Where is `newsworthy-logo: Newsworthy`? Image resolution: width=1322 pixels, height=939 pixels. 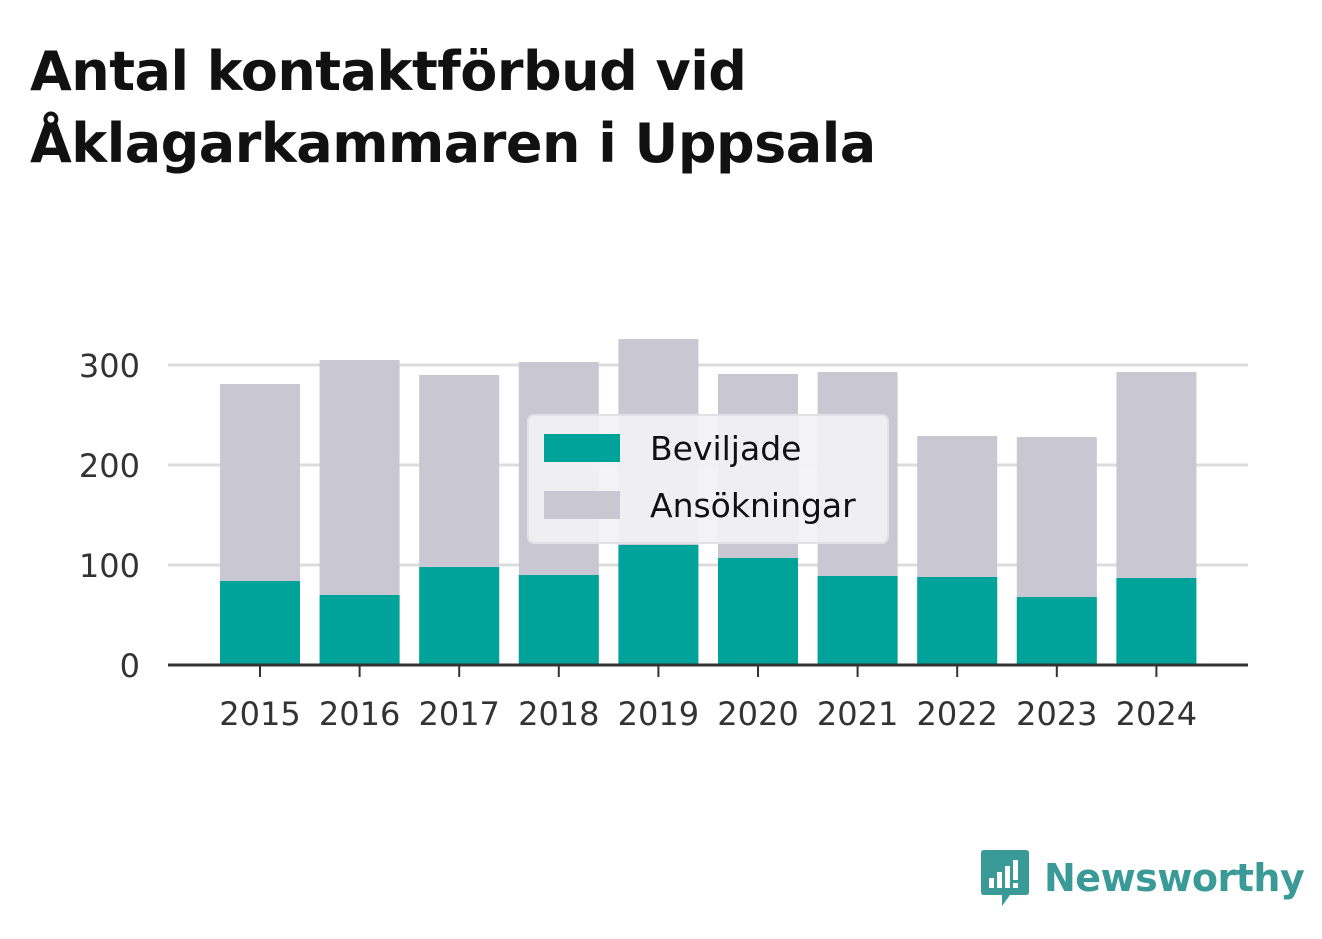 newsworthy-logo: Newsworthy is located at coordinates (1142, 878).